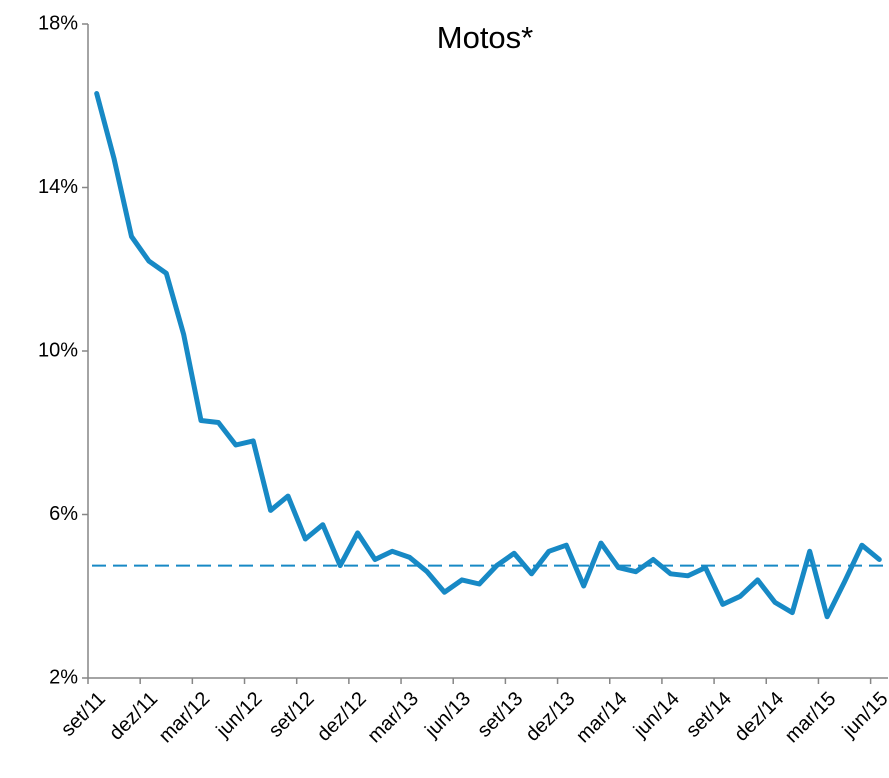 This screenshot has width=889, height=778. Describe the element at coordinates (58, 187) in the screenshot. I see `y-tick-label: 14%` at that location.